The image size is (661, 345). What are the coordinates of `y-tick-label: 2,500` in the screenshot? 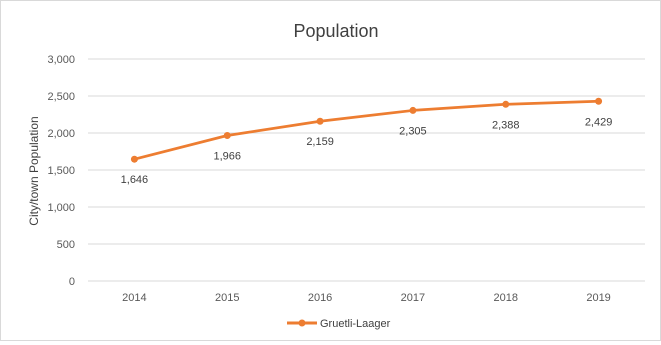 It's located at (61, 97).